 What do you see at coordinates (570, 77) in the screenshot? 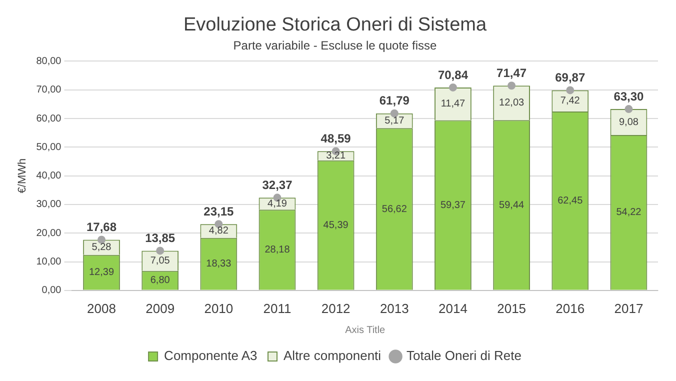
I see `data-label: 69,87` at bounding box center [570, 77].